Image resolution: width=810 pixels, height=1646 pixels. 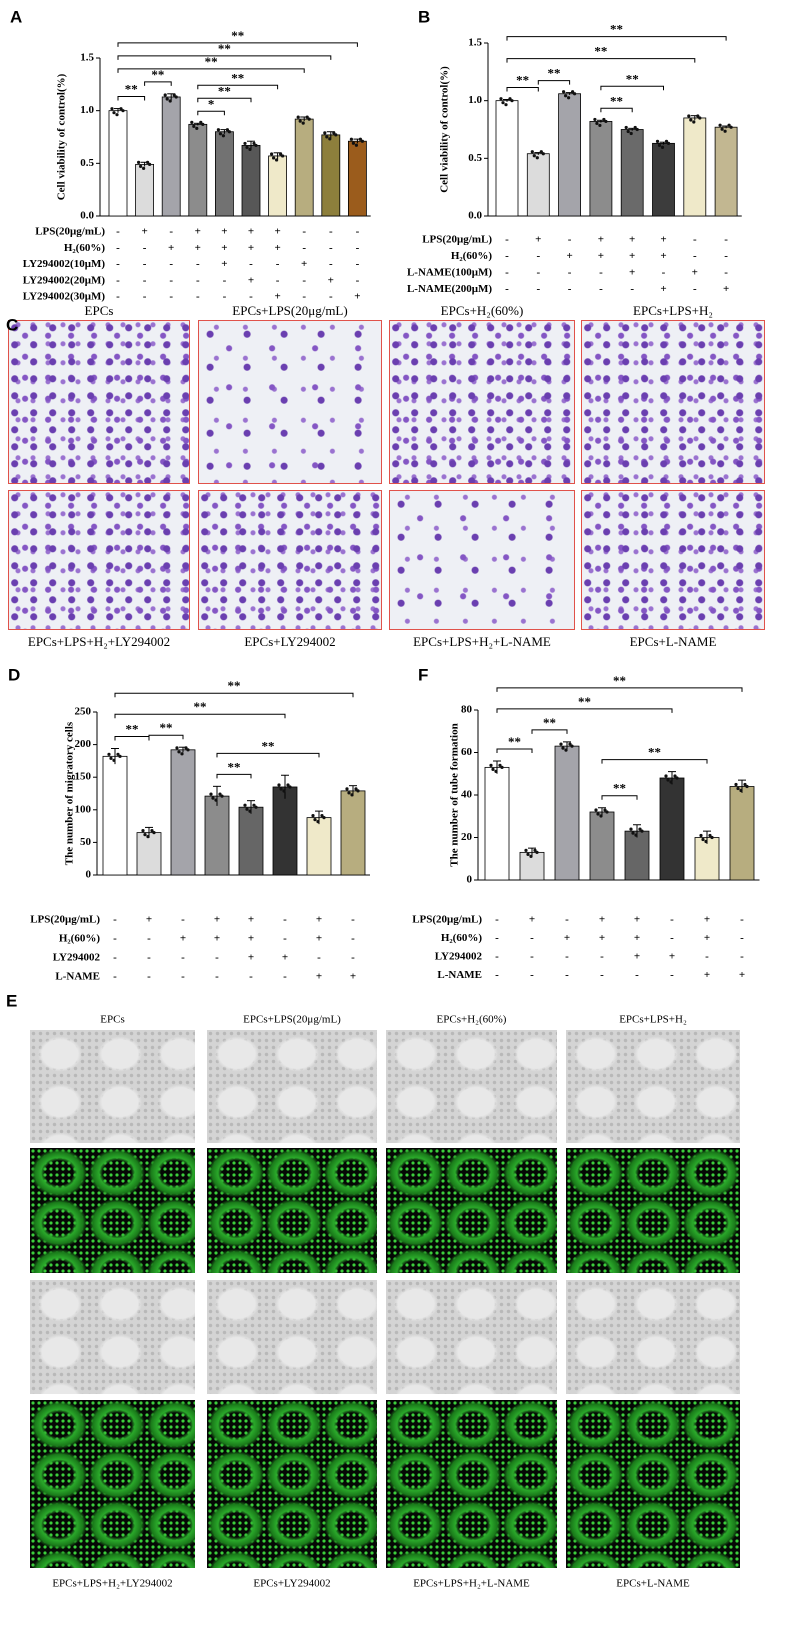 What do you see at coordinates (471, 1584) in the screenshot?
I see `image-caption: EPCs+LPS+H₂+L-NAME` at bounding box center [471, 1584].